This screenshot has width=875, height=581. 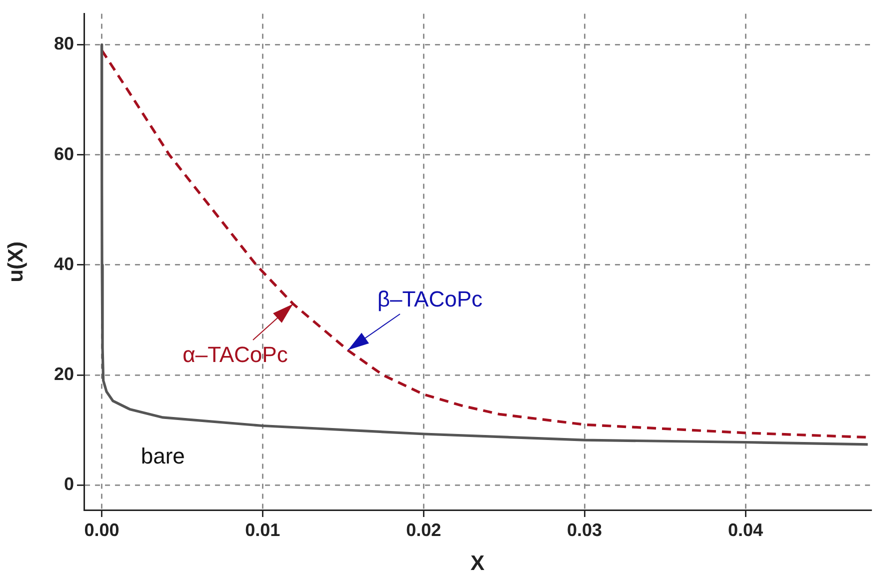 I want to click on x-tick-label: 0.02, so click(x=424, y=530).